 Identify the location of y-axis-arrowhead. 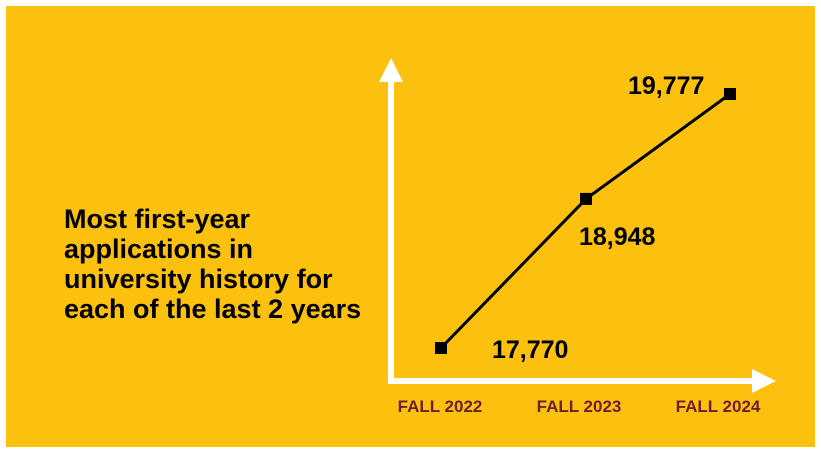
(391, 70).